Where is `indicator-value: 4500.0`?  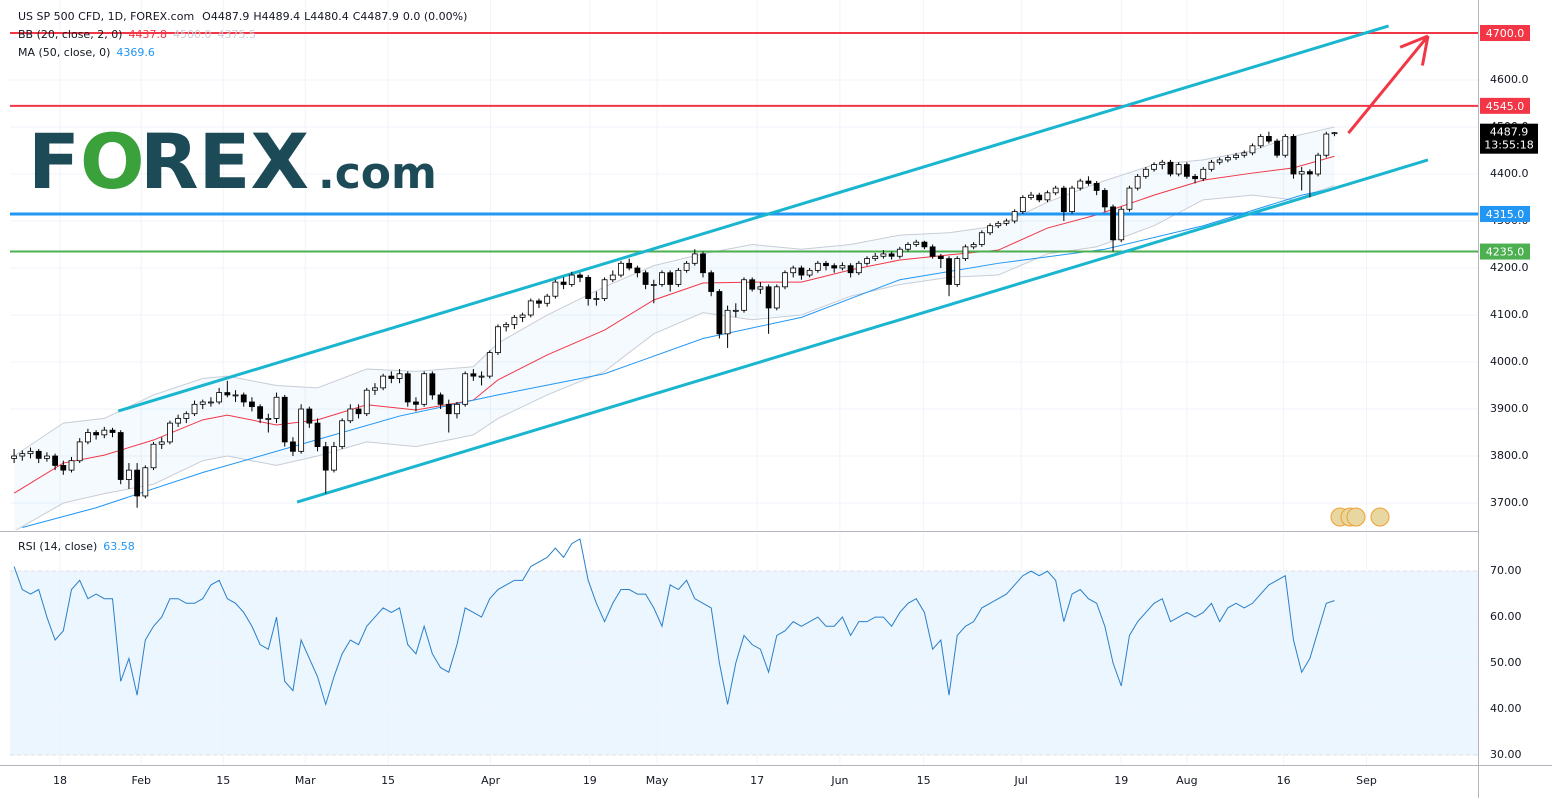
indicator-value: 4500.0 is located at coordinates (192, 34).